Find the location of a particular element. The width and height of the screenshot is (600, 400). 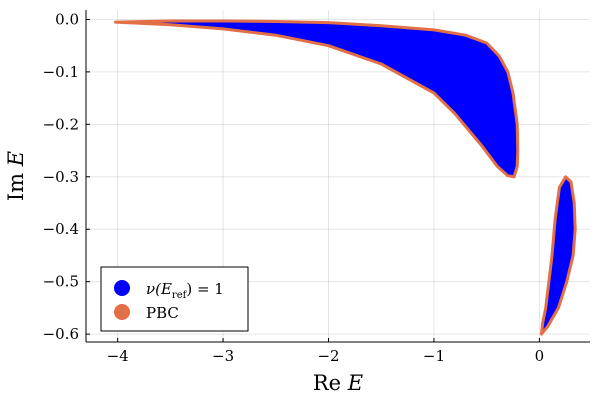

y-tick-label: −0.5 is located at coordinates (61, 282).